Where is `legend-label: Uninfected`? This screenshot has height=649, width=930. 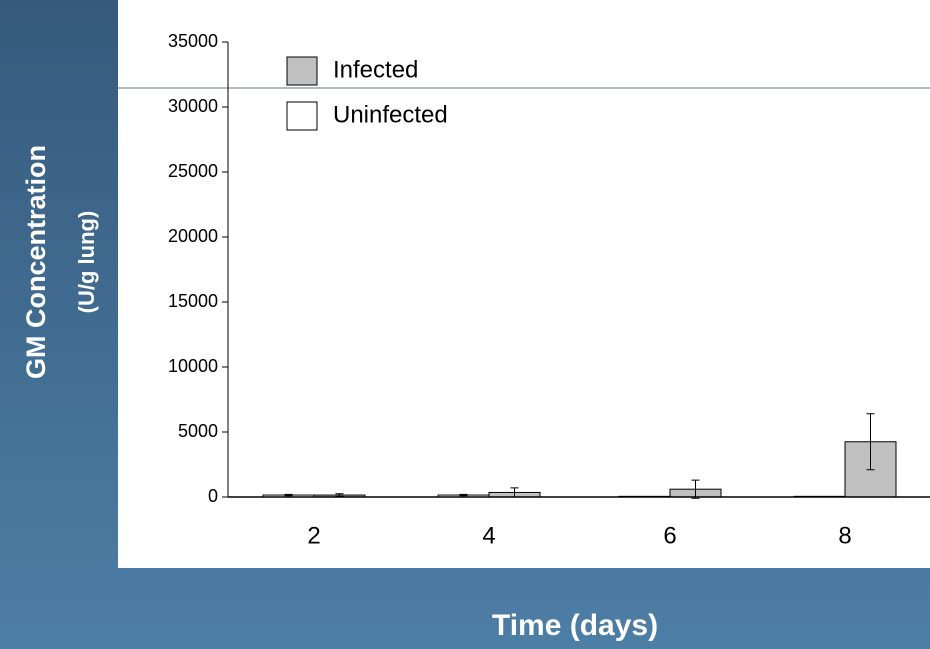 legend-label: Uninfected is located at coordinates (390, 114).